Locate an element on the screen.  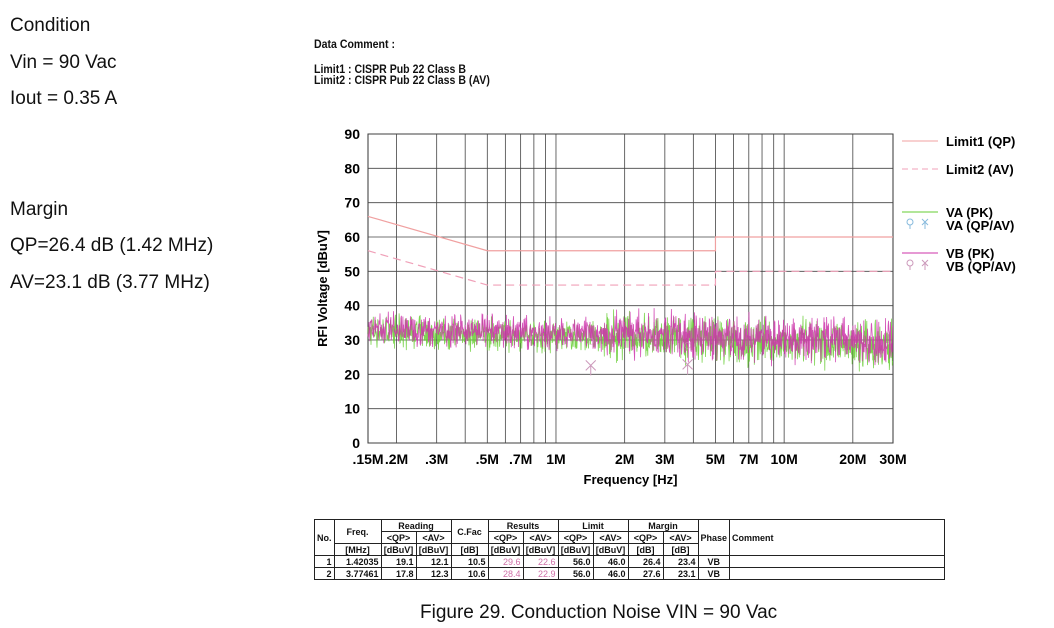
table-cell: 27.6 is located at coordinates (645, 573).